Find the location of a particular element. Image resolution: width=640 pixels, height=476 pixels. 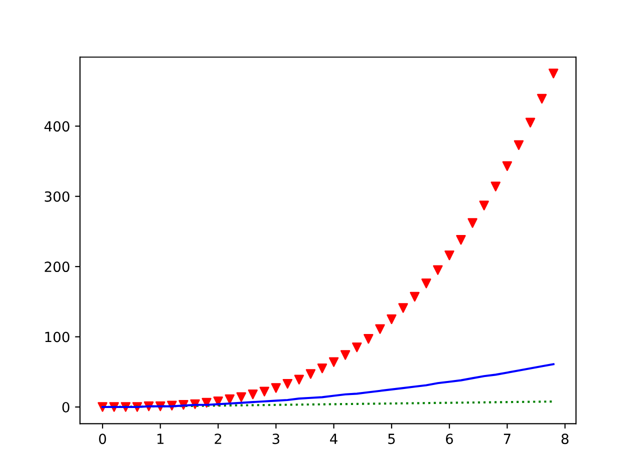

y-tick-label: 400 is located at coordinates (57, 126).